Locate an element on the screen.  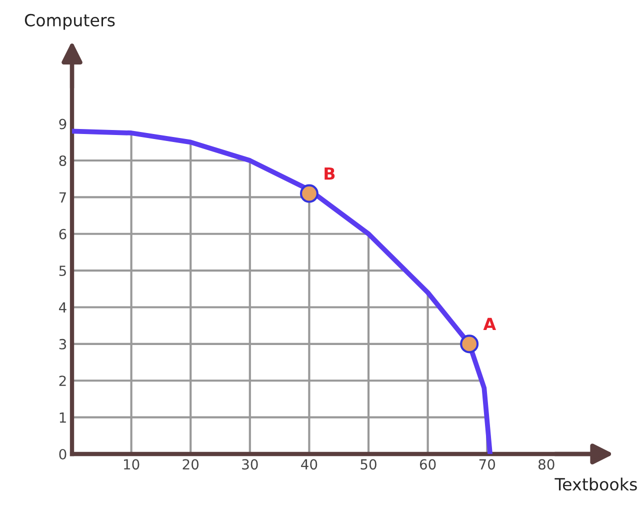
y-tick-label: 0 is located at coordinates (62, 454).